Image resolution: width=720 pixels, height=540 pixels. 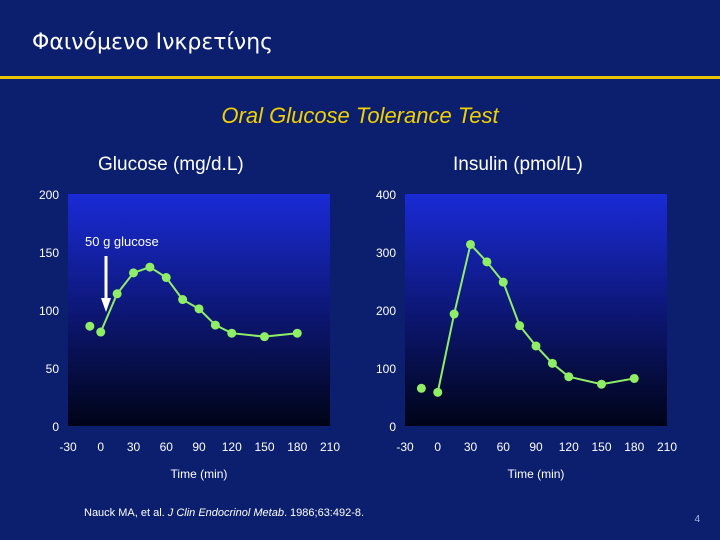 I want to click on insulin-x-tick-label: 120, so click(x=569, y=447).